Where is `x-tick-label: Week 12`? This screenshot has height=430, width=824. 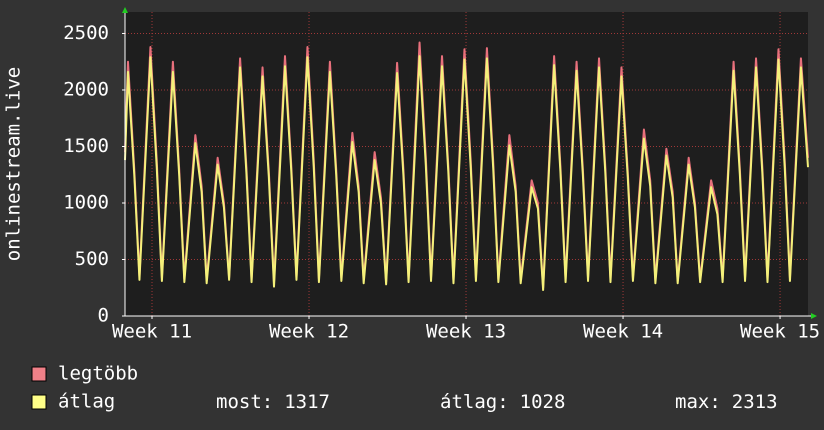
x-tick-label: Week 12 is located at coordinates (309, 332).